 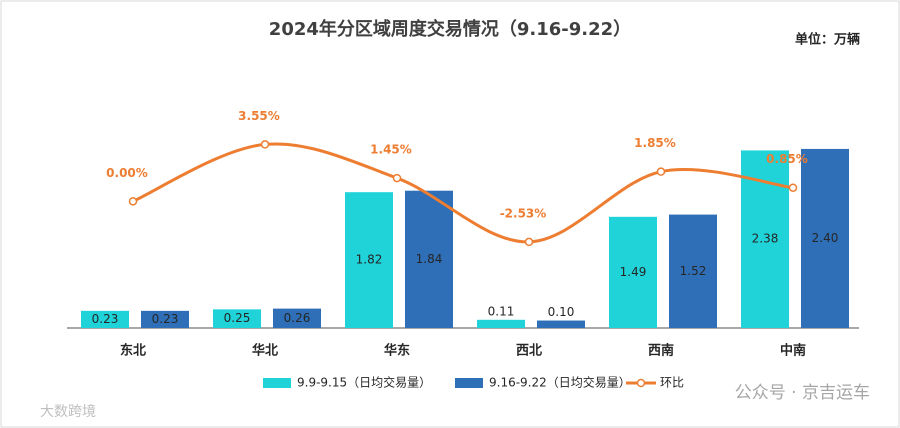 I want to click on bar-value-label: 1.82, so click(x=369, y=260).